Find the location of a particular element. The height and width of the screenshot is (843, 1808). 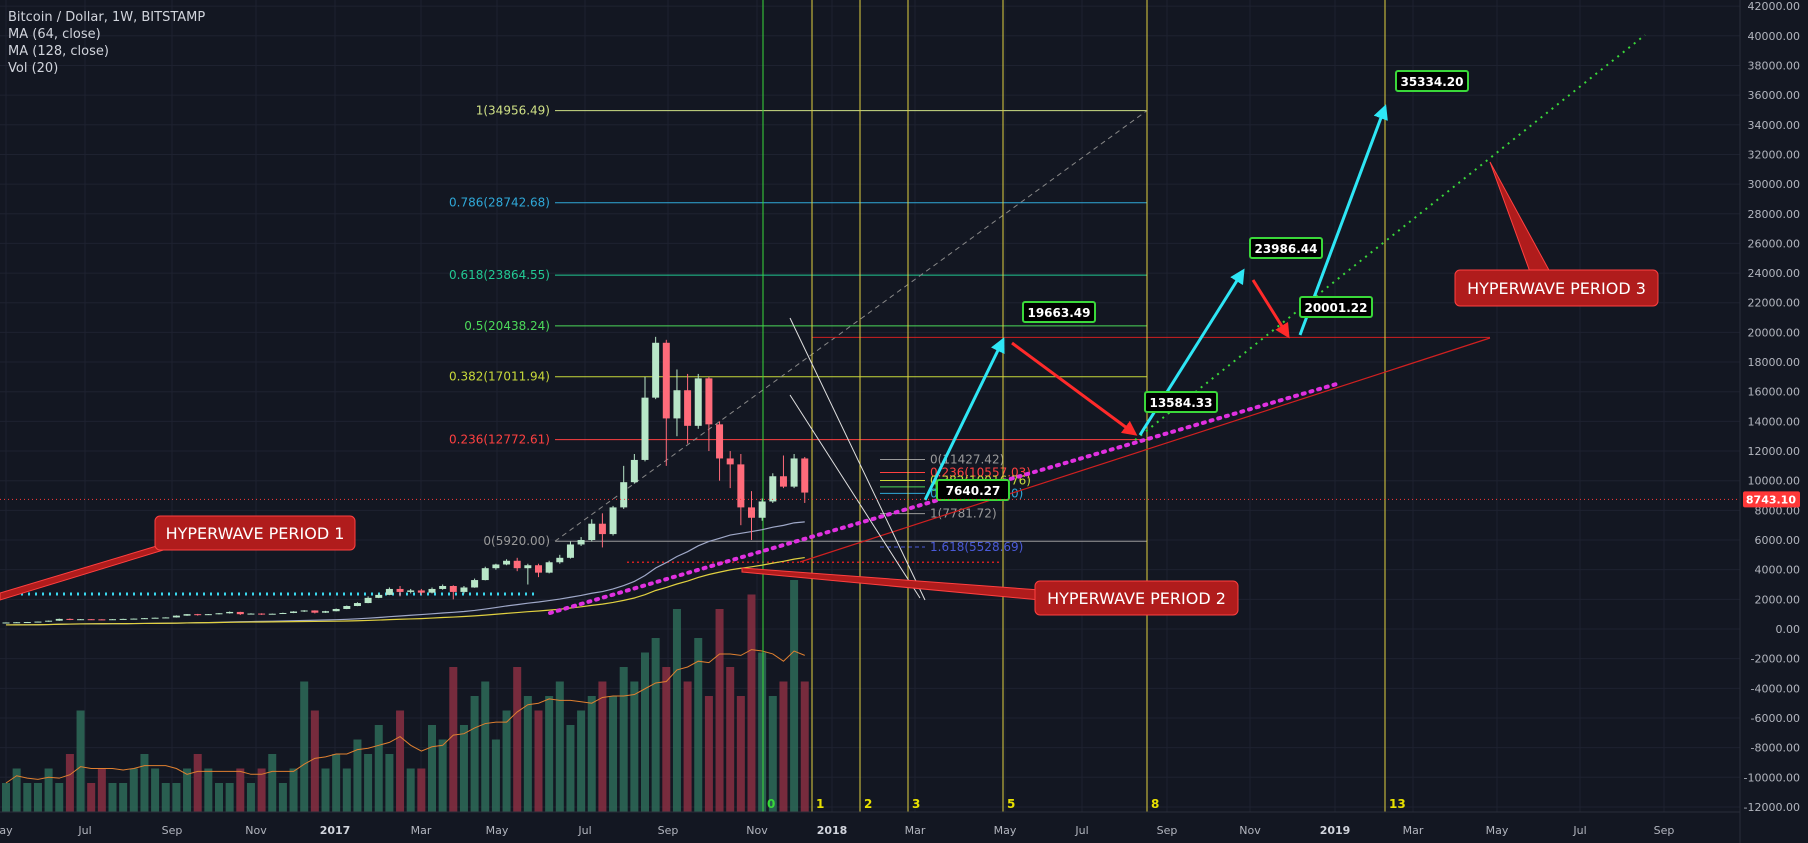

y-tick-label: 36000.00 is located at coordinates (1774, 95).